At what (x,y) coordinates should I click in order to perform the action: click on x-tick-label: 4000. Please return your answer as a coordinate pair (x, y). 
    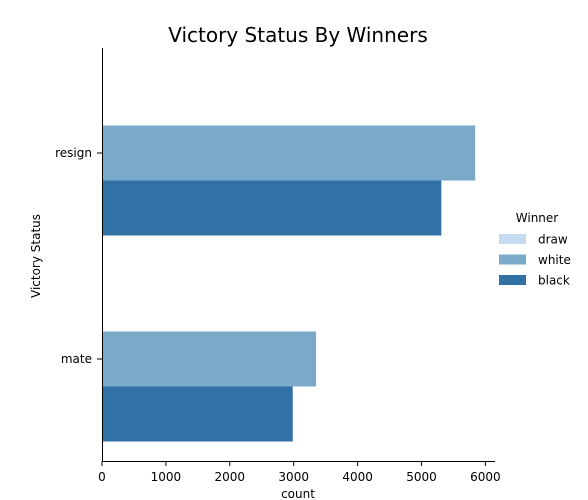
    Looking at the image, I should click on (357, 477).